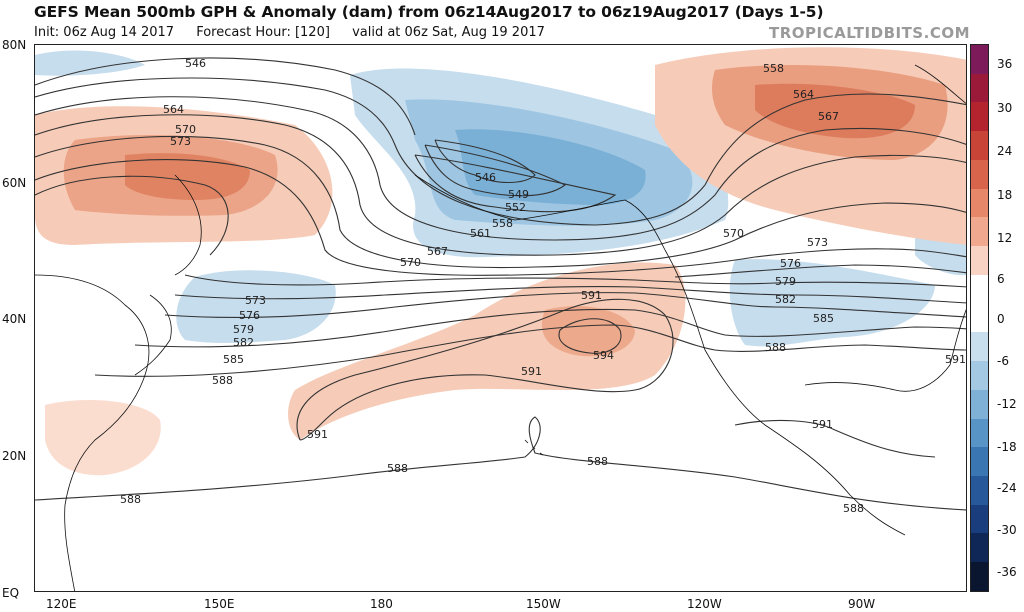 This screenshot has height=612, width=1024. I want to click on contour-label: 576, so click(249, 315).